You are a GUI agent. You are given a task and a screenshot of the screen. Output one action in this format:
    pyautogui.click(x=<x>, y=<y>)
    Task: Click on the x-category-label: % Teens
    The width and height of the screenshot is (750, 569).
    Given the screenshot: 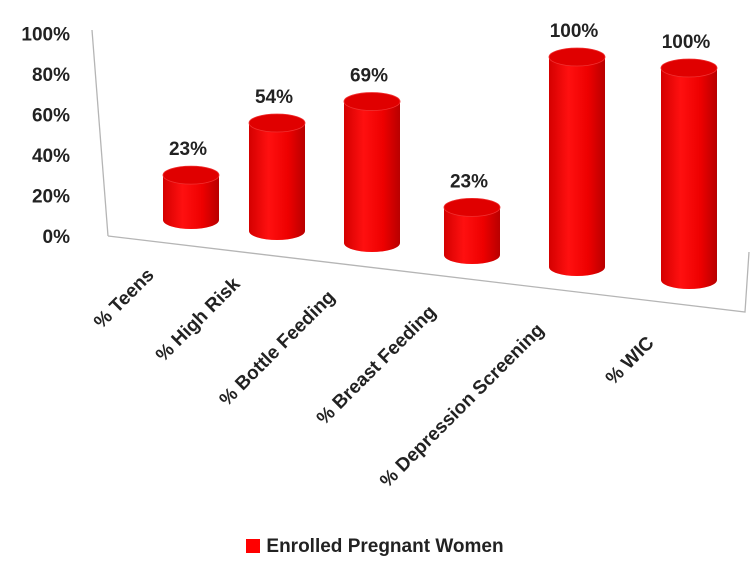 What is the action you would take?
    pyautogui.click(x=124, y=299)
    